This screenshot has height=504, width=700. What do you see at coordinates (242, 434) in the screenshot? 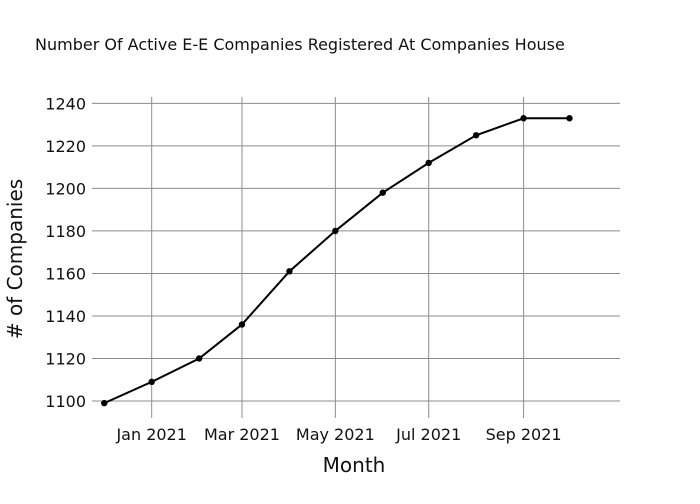
I see `x-tick-label: Mar 2021` at bounding box center [242, 434].